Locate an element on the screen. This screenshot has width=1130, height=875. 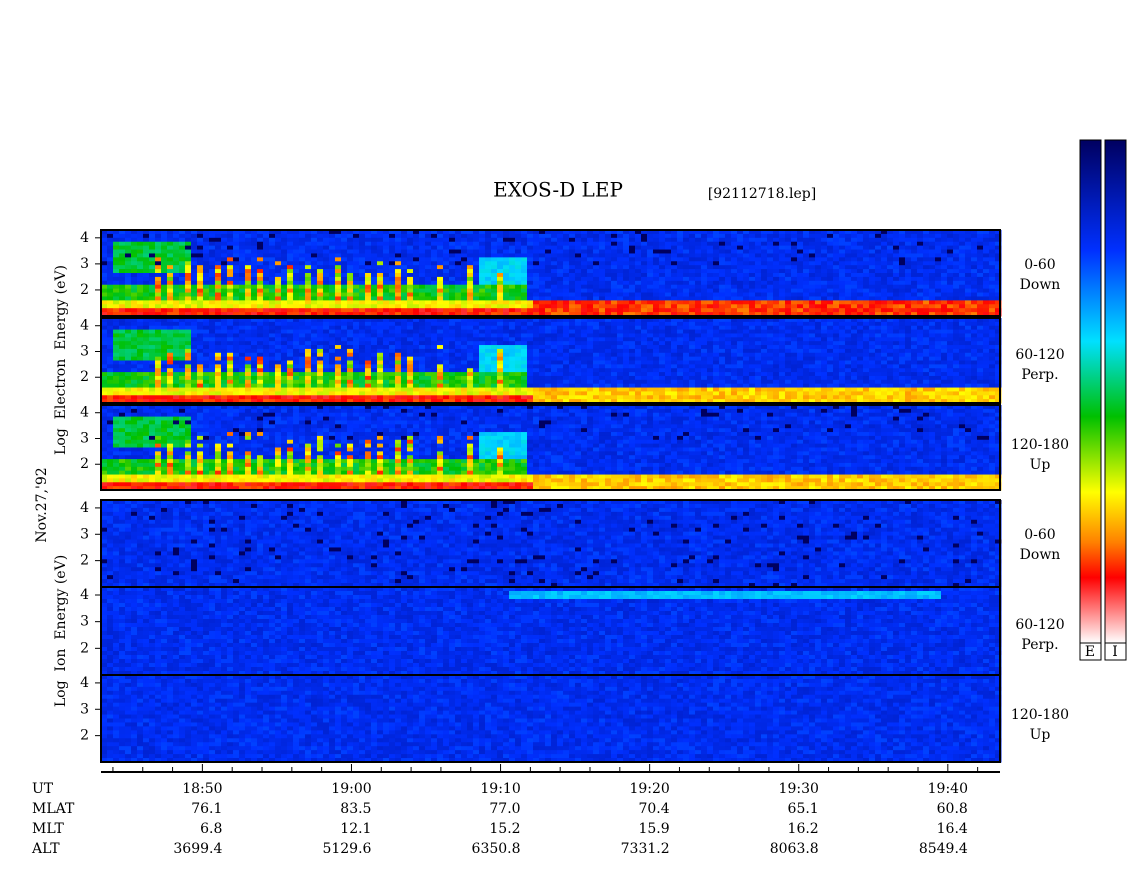
spectrogram is located at coordinates (551, 273).